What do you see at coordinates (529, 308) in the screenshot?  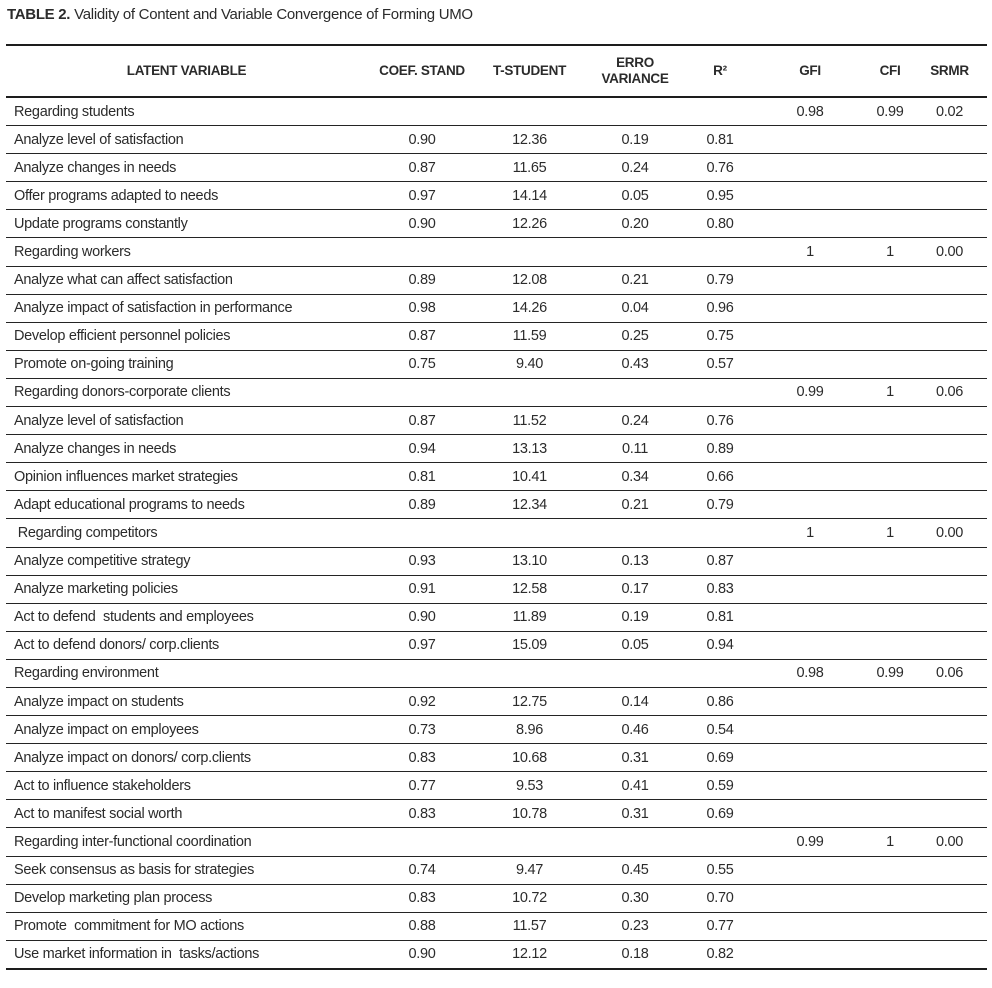 I see `t-cell: 14.26` at bounding box center [529, 308].